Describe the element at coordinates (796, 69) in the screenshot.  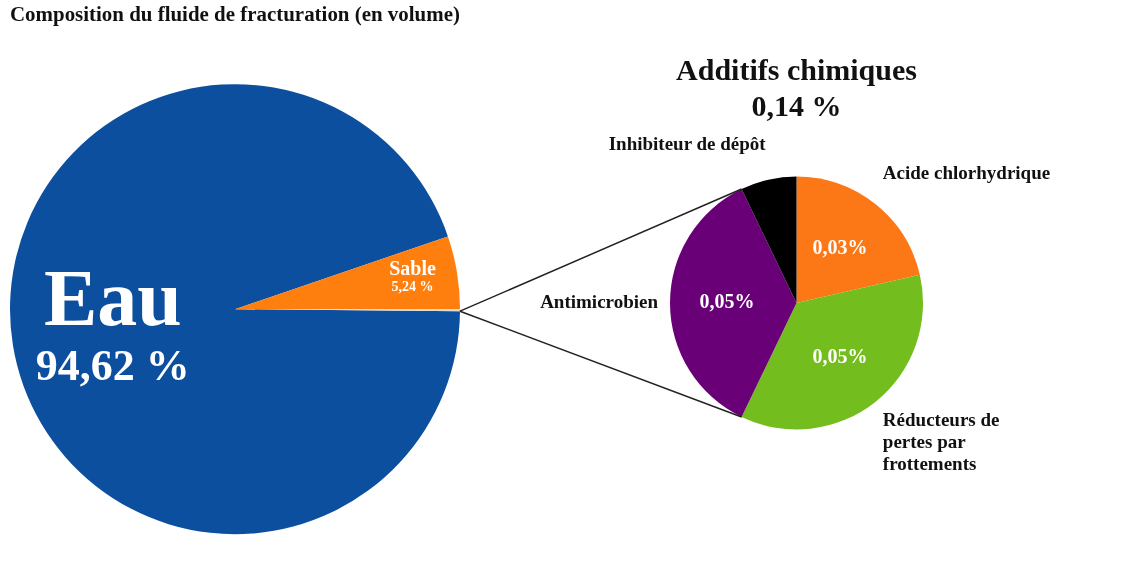
I see `chart-title: Additifs chimiques` at that location.